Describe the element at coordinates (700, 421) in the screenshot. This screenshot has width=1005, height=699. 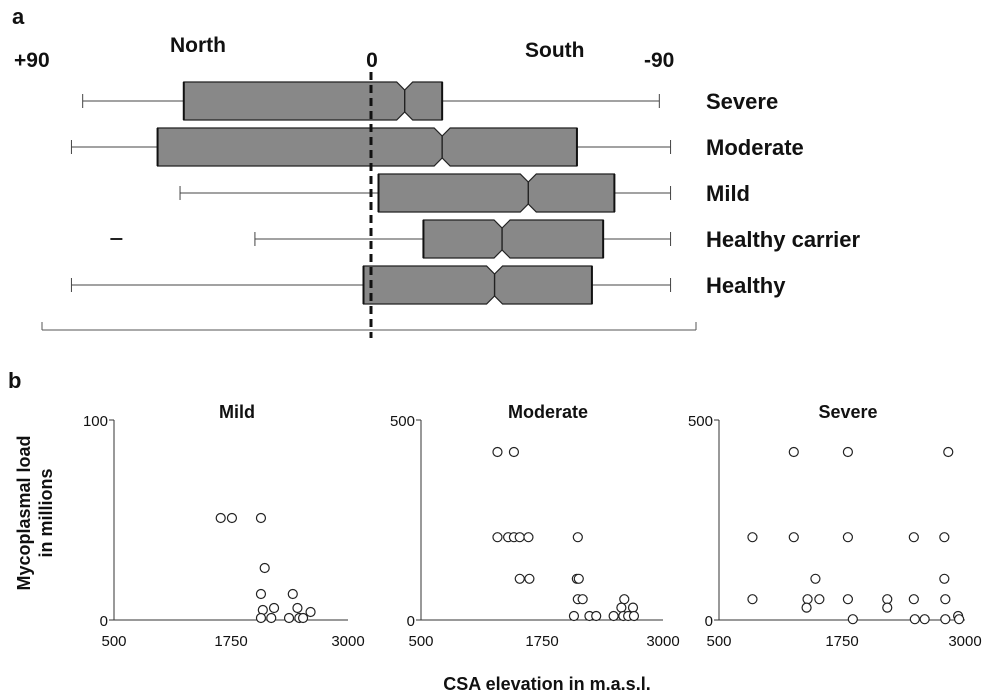
I see `y-tick-label-severe: 500` at that location.